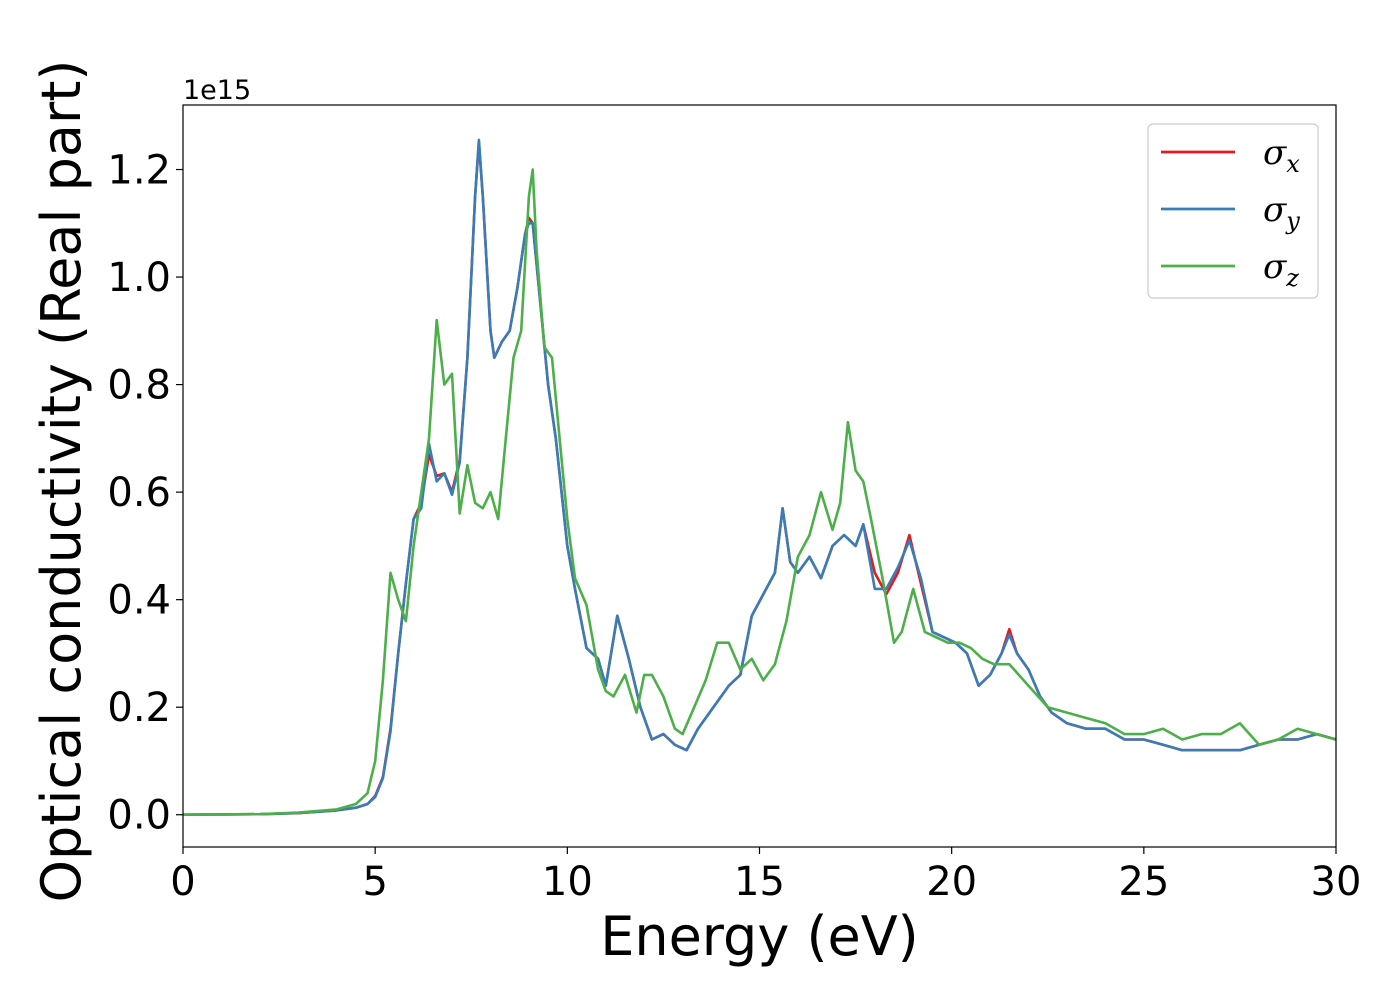 Image resolution: width=1400 pixels, height=1000 pixels. What do you see at coordinates (1336, 882) in the screenshot?
I see `x-tick-label: 30` at bounding box center [1336, 882].